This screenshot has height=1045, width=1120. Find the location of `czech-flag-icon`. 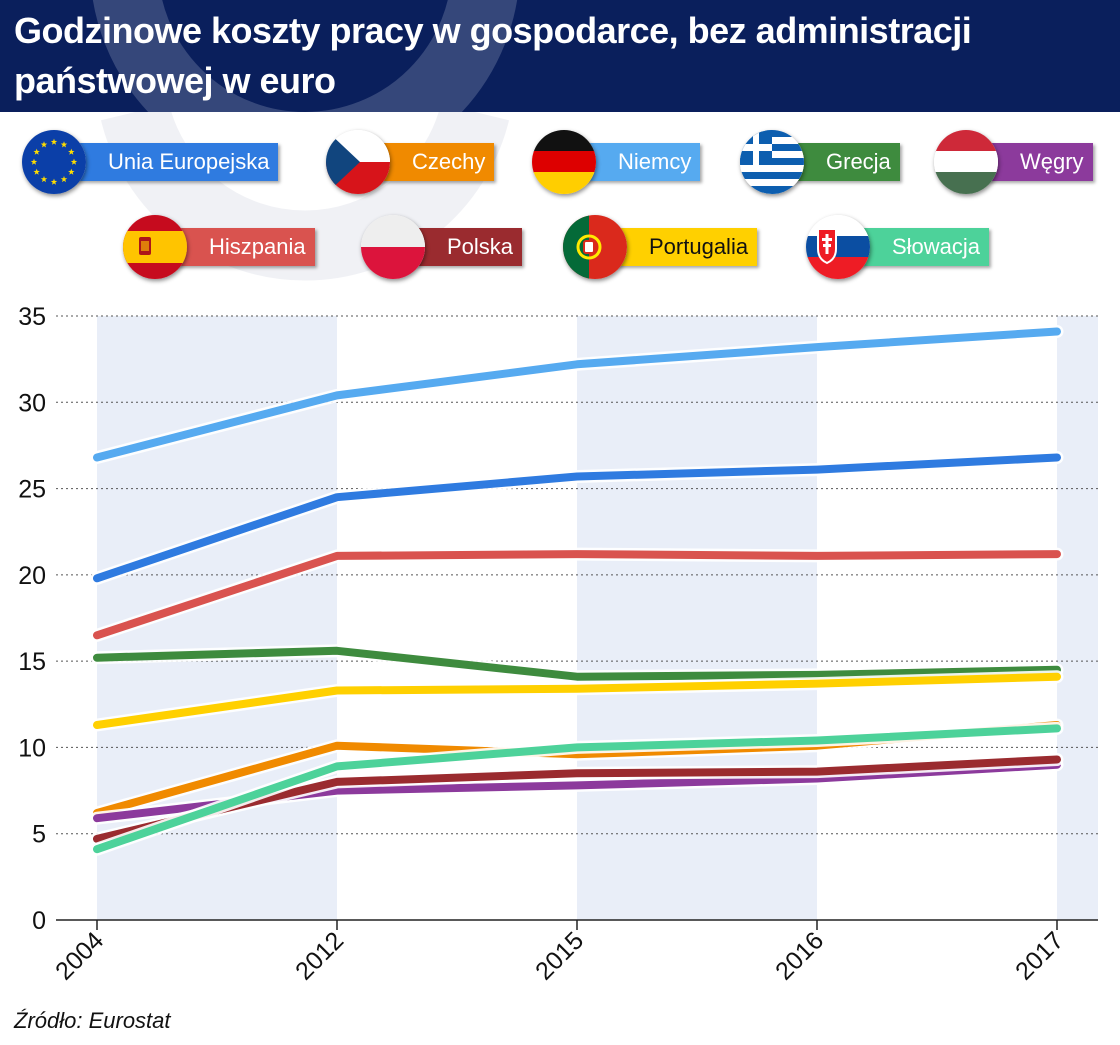

czech-flag-icon is located at coordinates (358, 162).